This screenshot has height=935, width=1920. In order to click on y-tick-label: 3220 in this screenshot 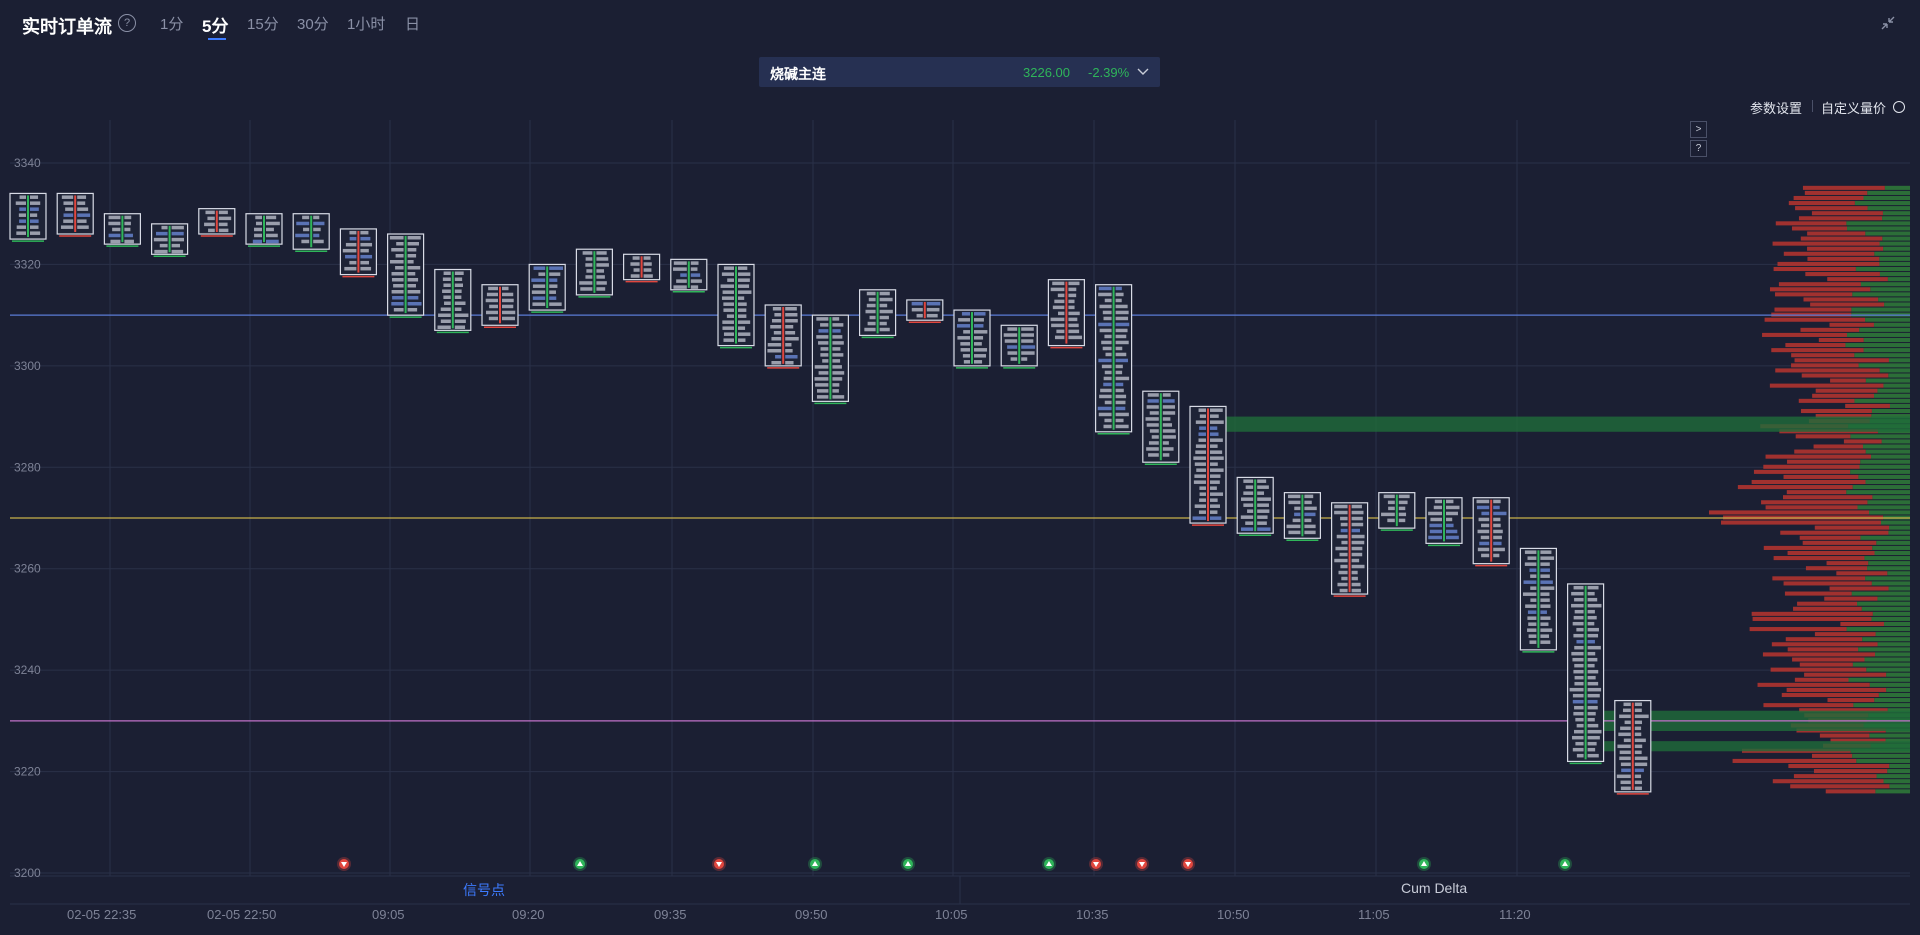, I will do `click(27, 772)`.